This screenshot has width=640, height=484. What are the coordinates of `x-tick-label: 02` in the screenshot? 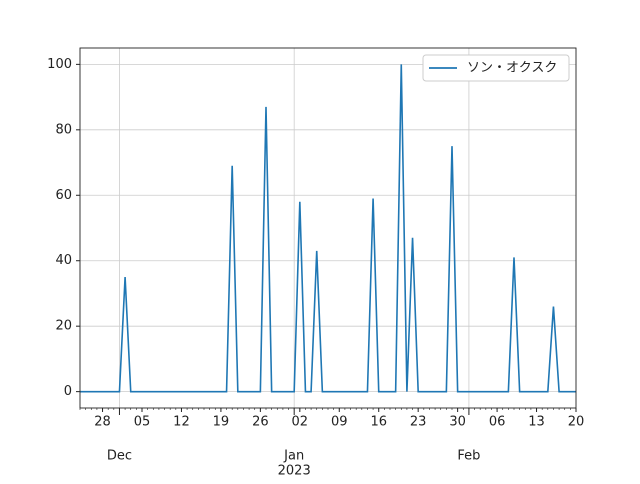 It's located at (300, 422).